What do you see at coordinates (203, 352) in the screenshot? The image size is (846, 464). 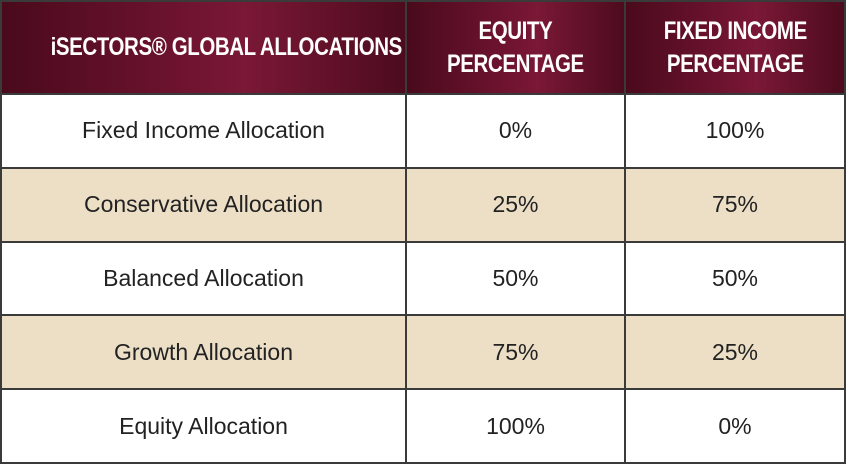 I see `allocation-name-cell: Growth Allocation` at bounding box center [203, 352].